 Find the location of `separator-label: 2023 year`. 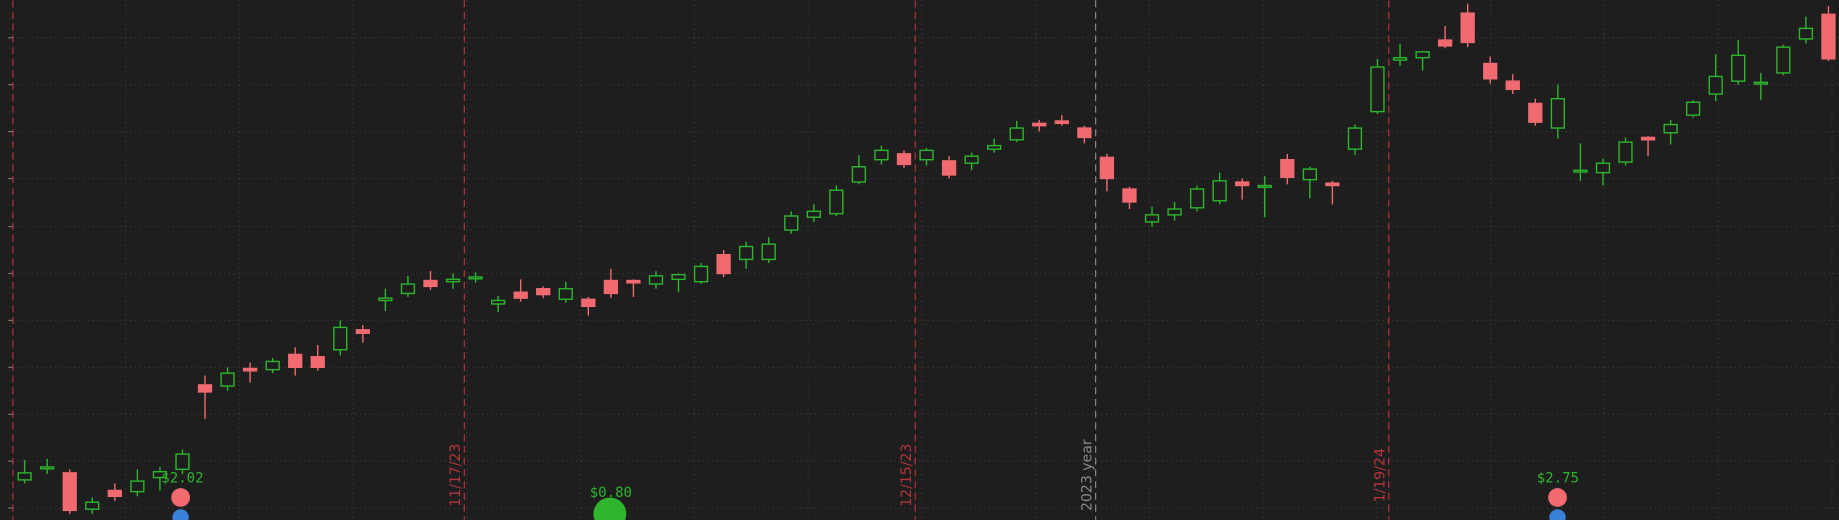

separator-label: 2023 year is located at coordinates (1087, 475).